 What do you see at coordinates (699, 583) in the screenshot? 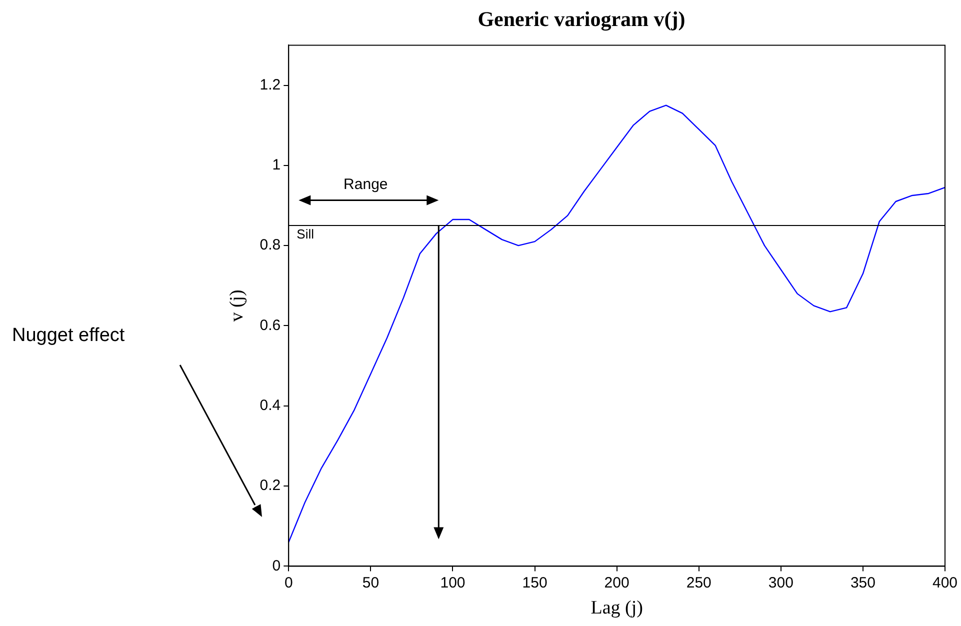
I see `x-tick-label: 250` at bounding box center [699, 583].